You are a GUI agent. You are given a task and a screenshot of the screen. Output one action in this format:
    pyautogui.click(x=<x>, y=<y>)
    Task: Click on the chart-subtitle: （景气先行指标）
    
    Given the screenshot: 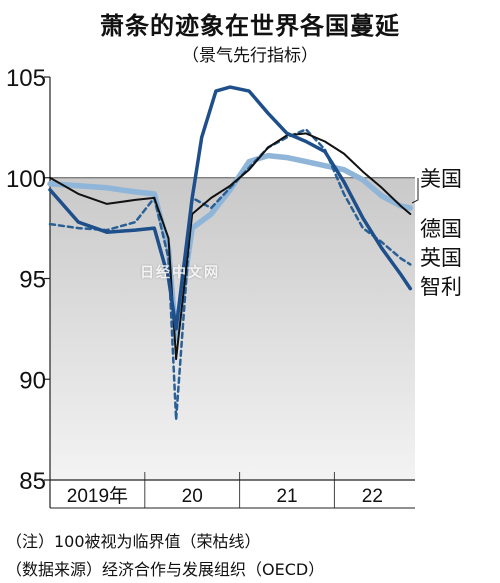 What is the action you would take?
    pyautogui.click(x=250, y=56)
    